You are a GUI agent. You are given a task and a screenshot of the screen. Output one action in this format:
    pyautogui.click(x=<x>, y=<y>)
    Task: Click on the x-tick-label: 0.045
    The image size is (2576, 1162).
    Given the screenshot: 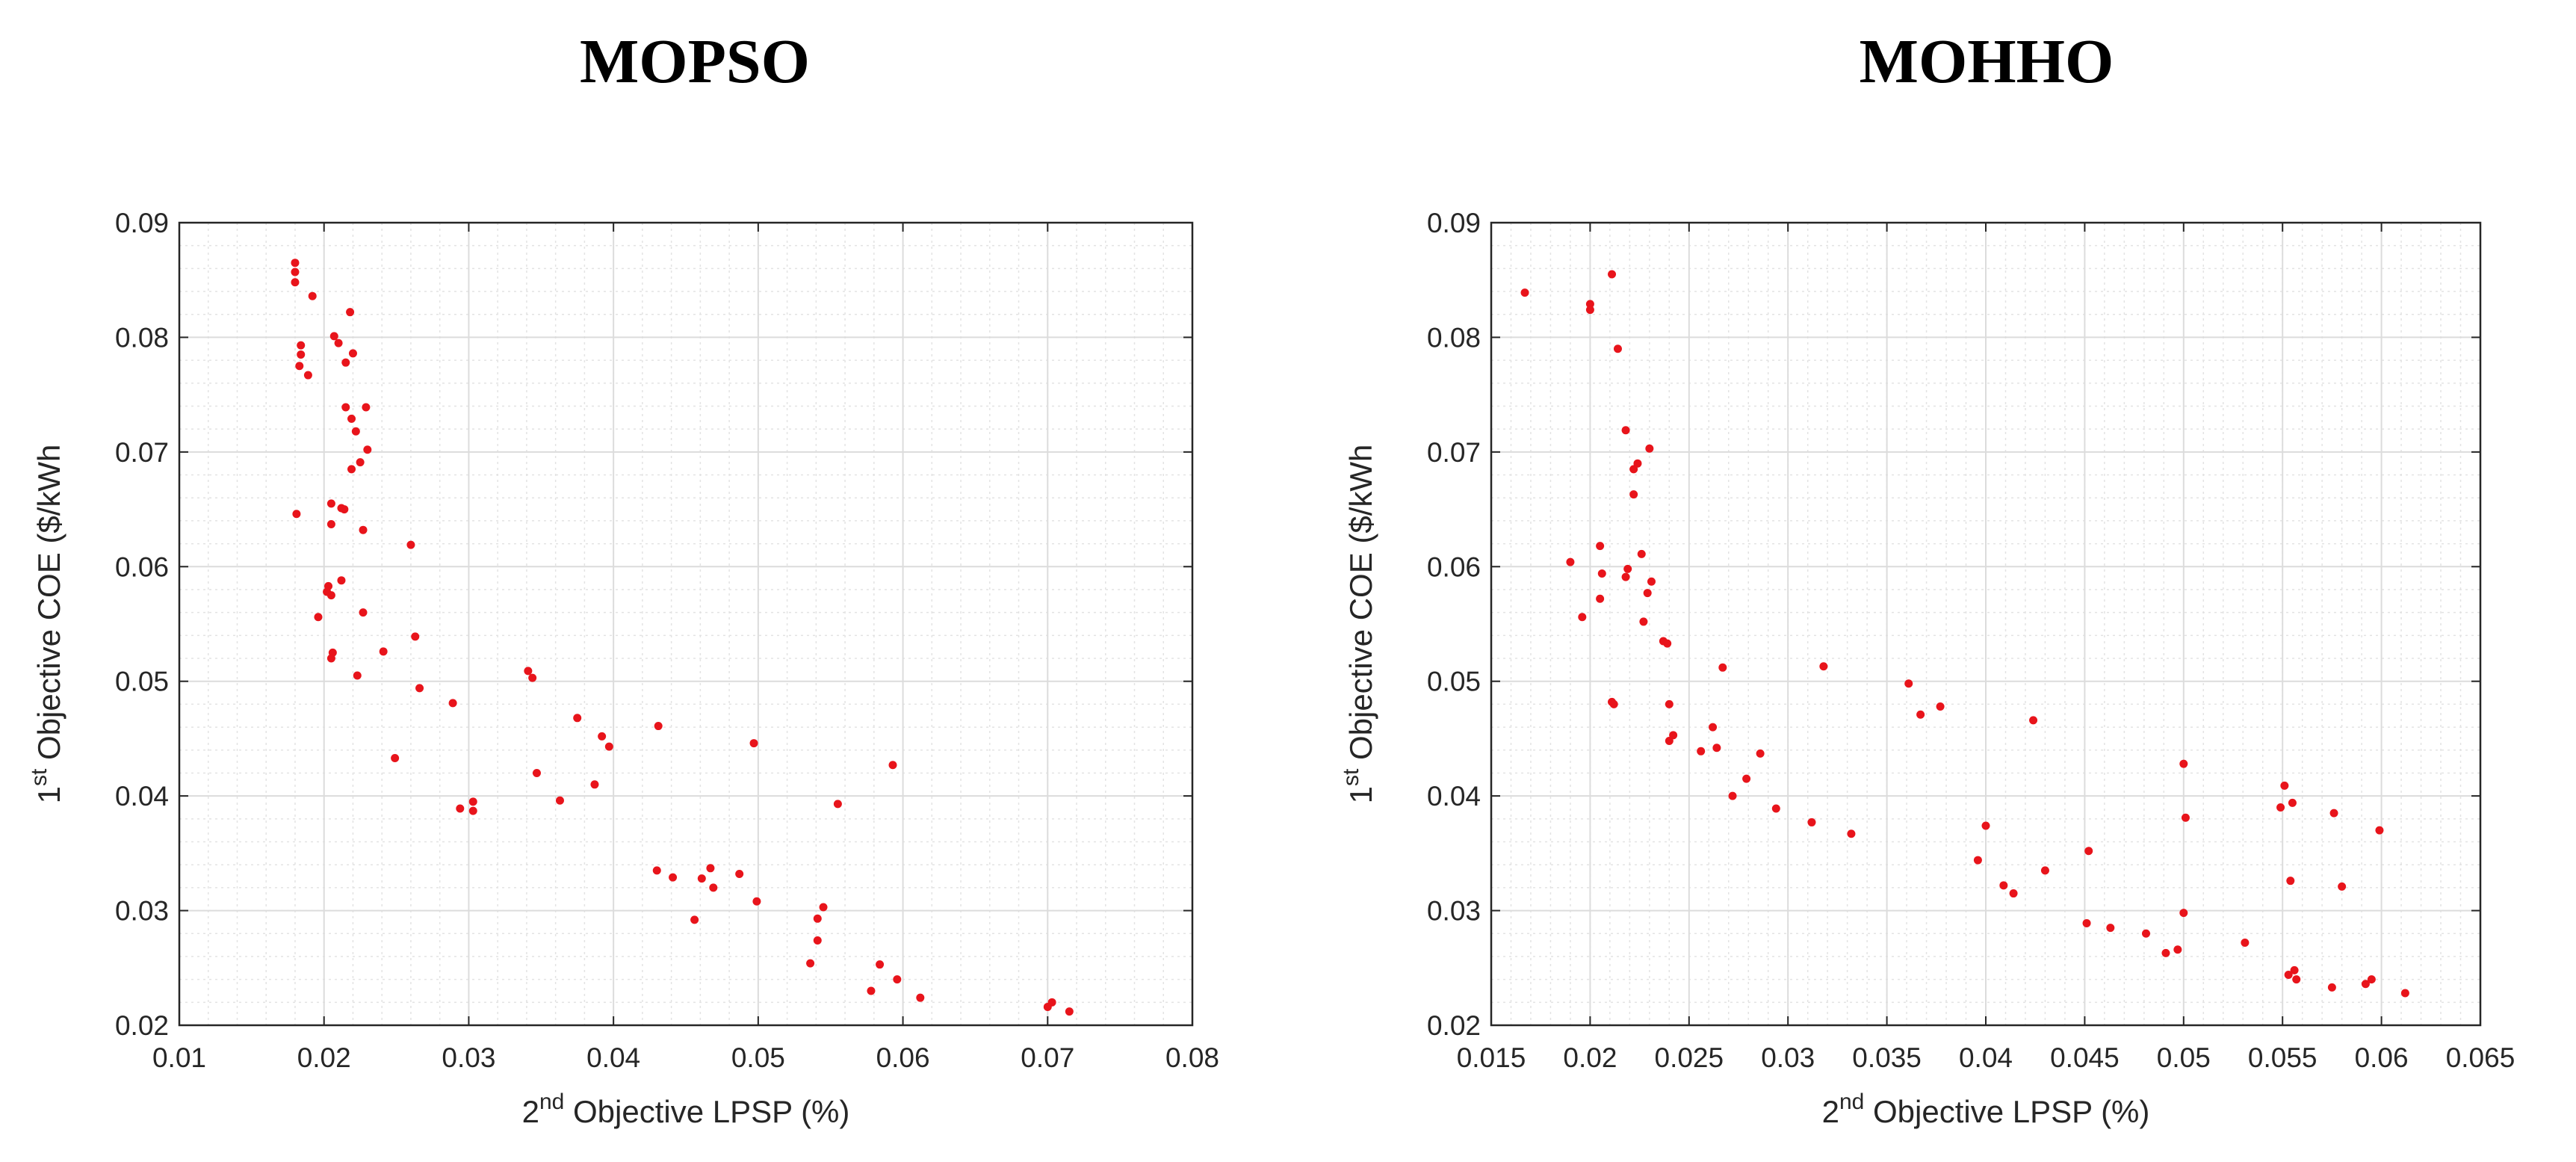 What is the action you would take?
    pyautogui.click(x=2085, y=1057)
    